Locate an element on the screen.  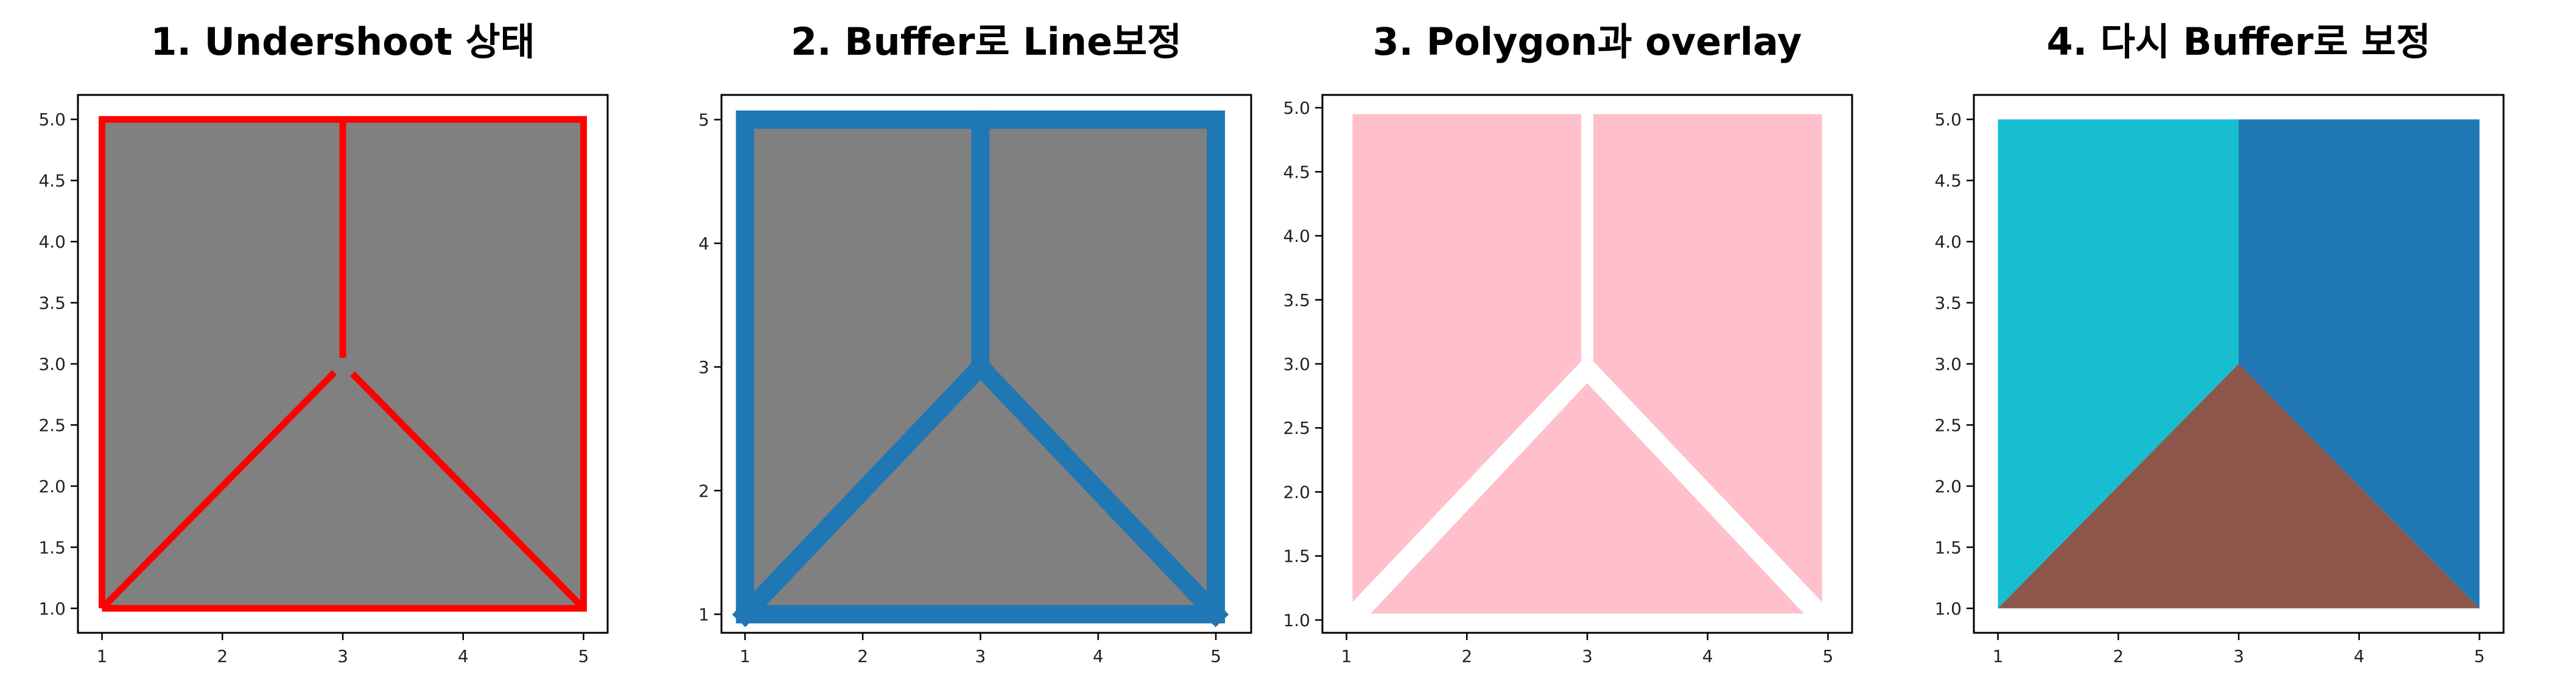
y-tick-label: 4 is located at coordinates (703, 244).